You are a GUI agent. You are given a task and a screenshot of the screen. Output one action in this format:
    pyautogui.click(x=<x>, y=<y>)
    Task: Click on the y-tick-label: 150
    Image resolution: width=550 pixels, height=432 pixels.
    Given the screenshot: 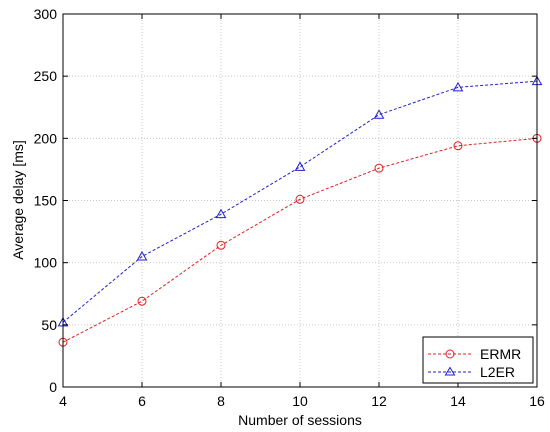 What is the action you would take?
    pyautogui.click(x=46, y=201)
    